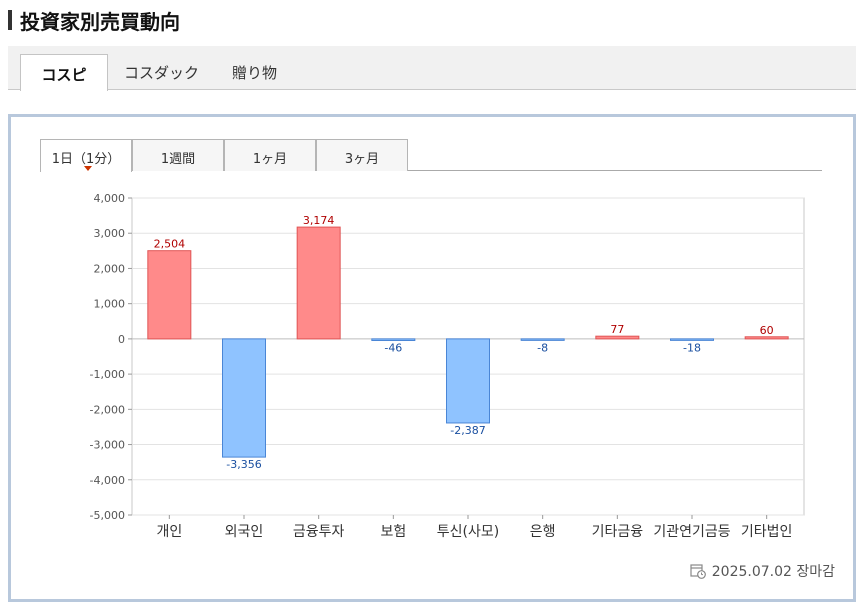 The image size is (863, 607). Describe the element at coordinates (255, 73) in the screenshot. I see `tab-gift: 贈り物` at that location.